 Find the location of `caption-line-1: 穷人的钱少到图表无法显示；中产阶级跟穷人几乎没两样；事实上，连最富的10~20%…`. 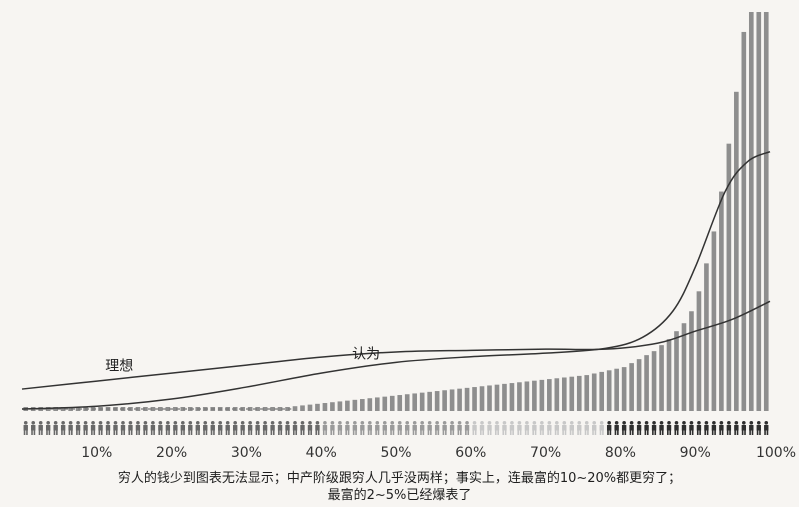

caption-line-1: 穷人的钱少到图表无法显示；中产阶级跟穷人几乎没两样；事实上，连最富的10~20%… is located at coordinates (399, 478).